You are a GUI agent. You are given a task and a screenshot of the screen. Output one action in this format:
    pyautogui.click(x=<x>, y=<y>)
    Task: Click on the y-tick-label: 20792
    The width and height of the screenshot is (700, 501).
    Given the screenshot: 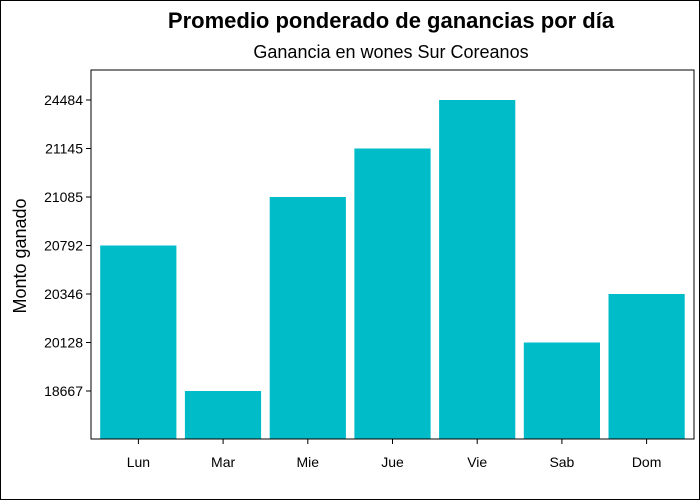 What is the action you would take?
    pyautogui.click(x=63, y=246)
    